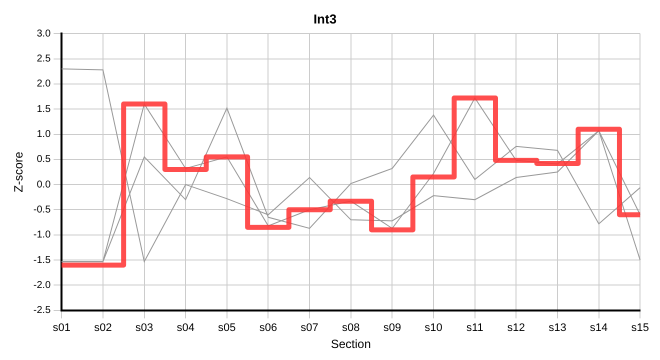  I want to click on x-tick-label: s01, so click(61, 328).